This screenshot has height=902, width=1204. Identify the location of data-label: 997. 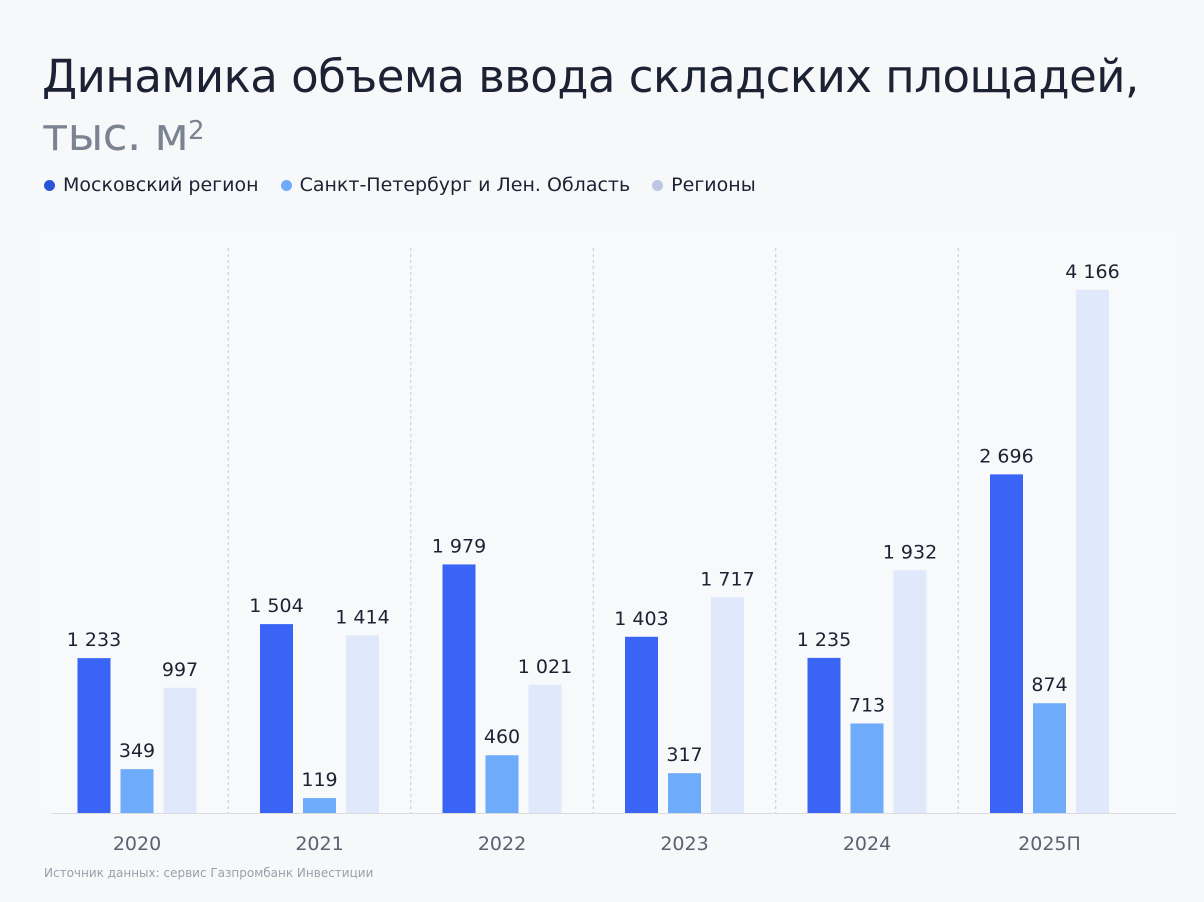
(180, 670).